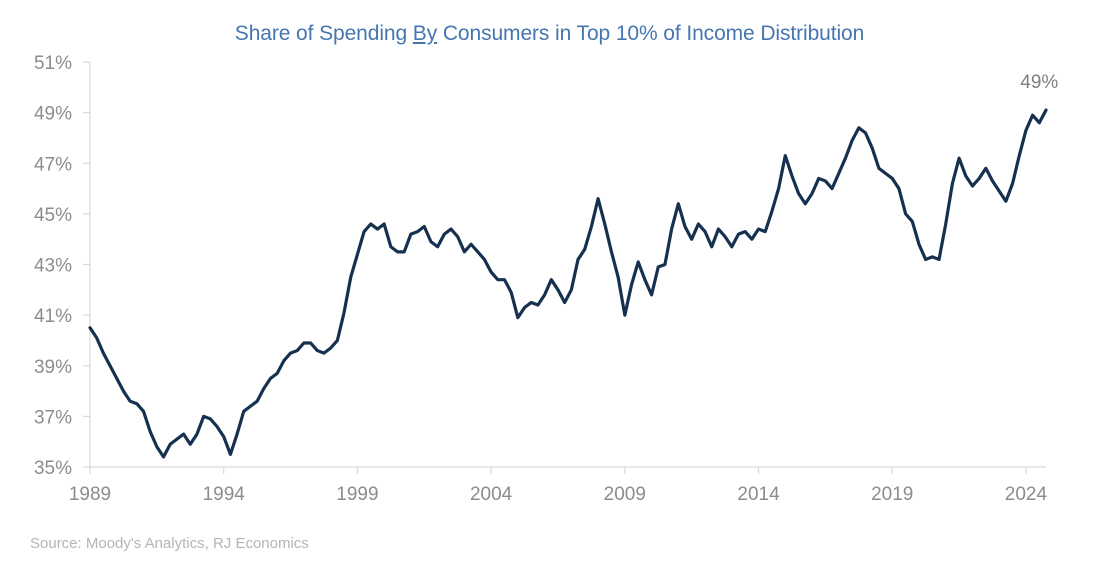  What do you see at coordinates (90, 494) in the screenshot?
I see `x-tick-label: 1989` at bounding box center [90, 494].